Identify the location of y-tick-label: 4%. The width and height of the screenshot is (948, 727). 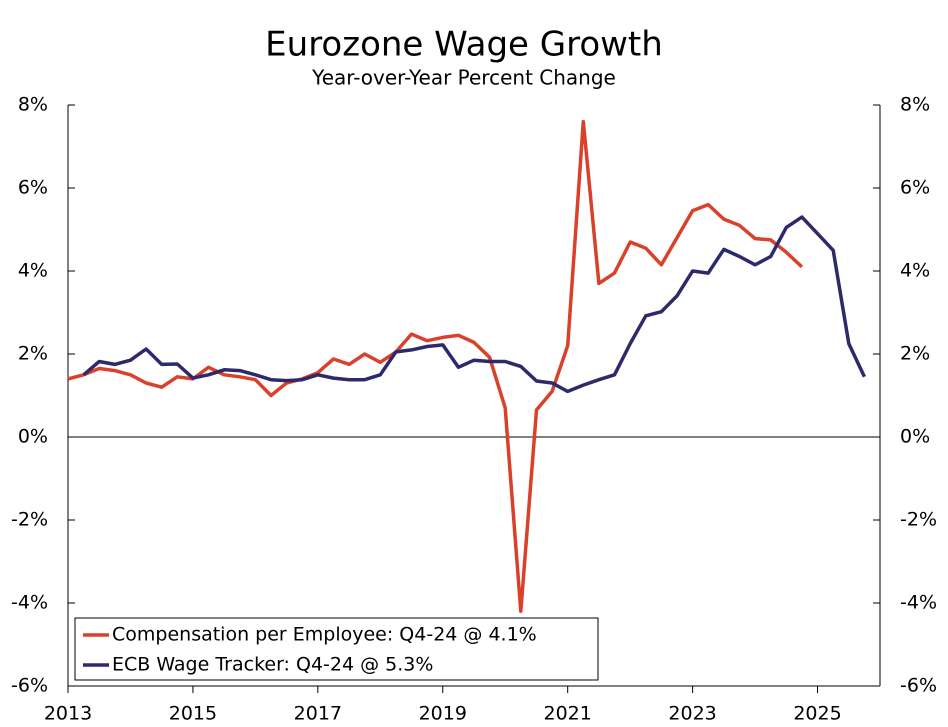
(33, 271).